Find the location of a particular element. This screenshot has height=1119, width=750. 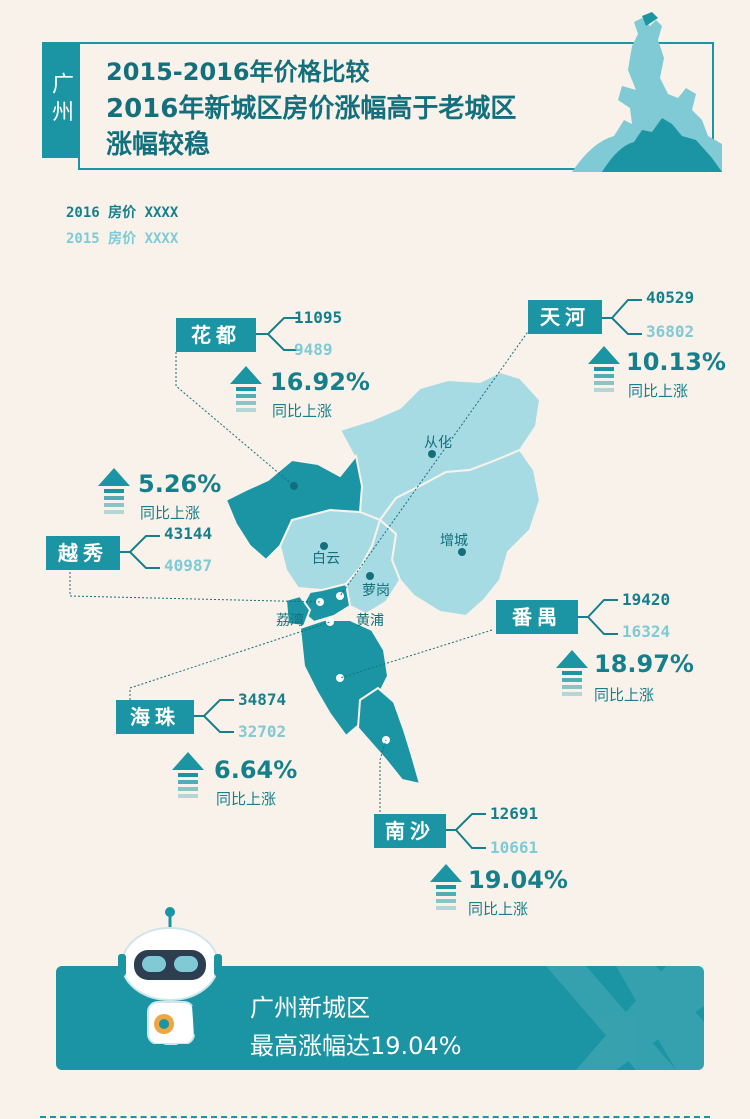

banner-line-1: 广州新城区 is located at coordinates (310, 1008).